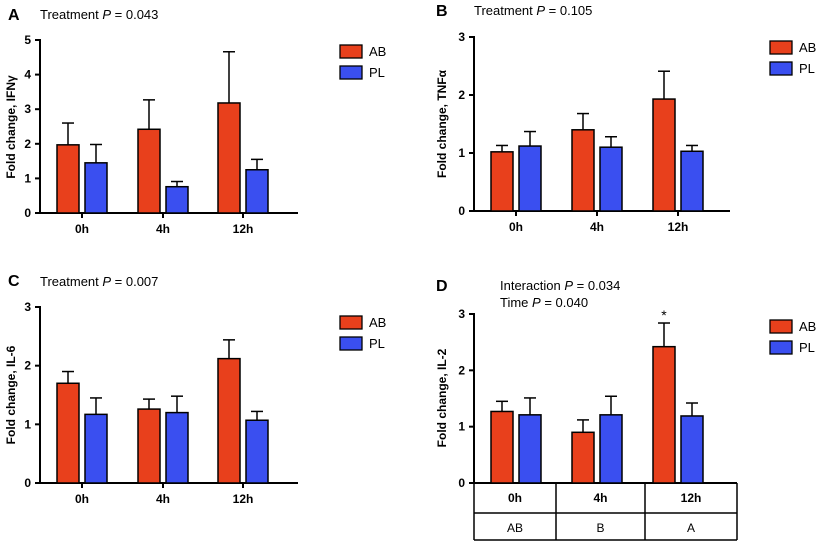 This screenshot has width=822, height=546. I want to click on subtitle-text: Time, so click(516, 302).